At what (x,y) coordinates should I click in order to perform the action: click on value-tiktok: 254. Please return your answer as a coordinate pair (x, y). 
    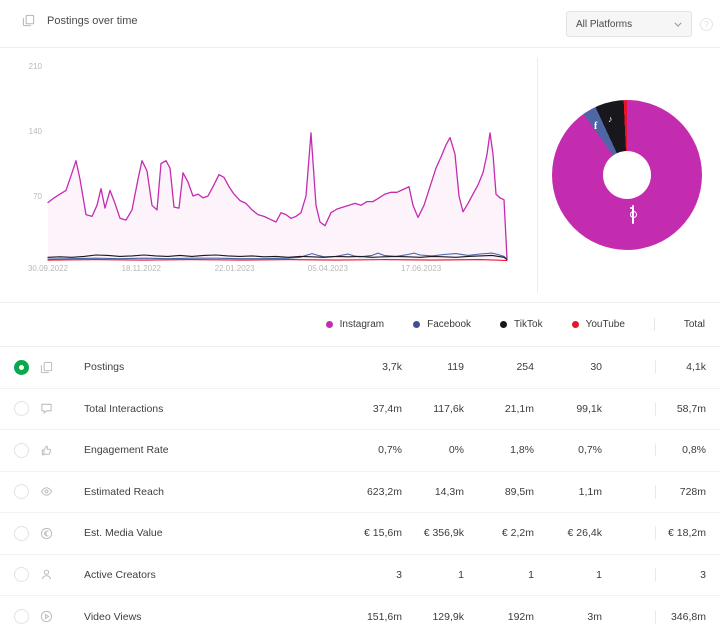
    Looking at the image, I should click on (525, 367).